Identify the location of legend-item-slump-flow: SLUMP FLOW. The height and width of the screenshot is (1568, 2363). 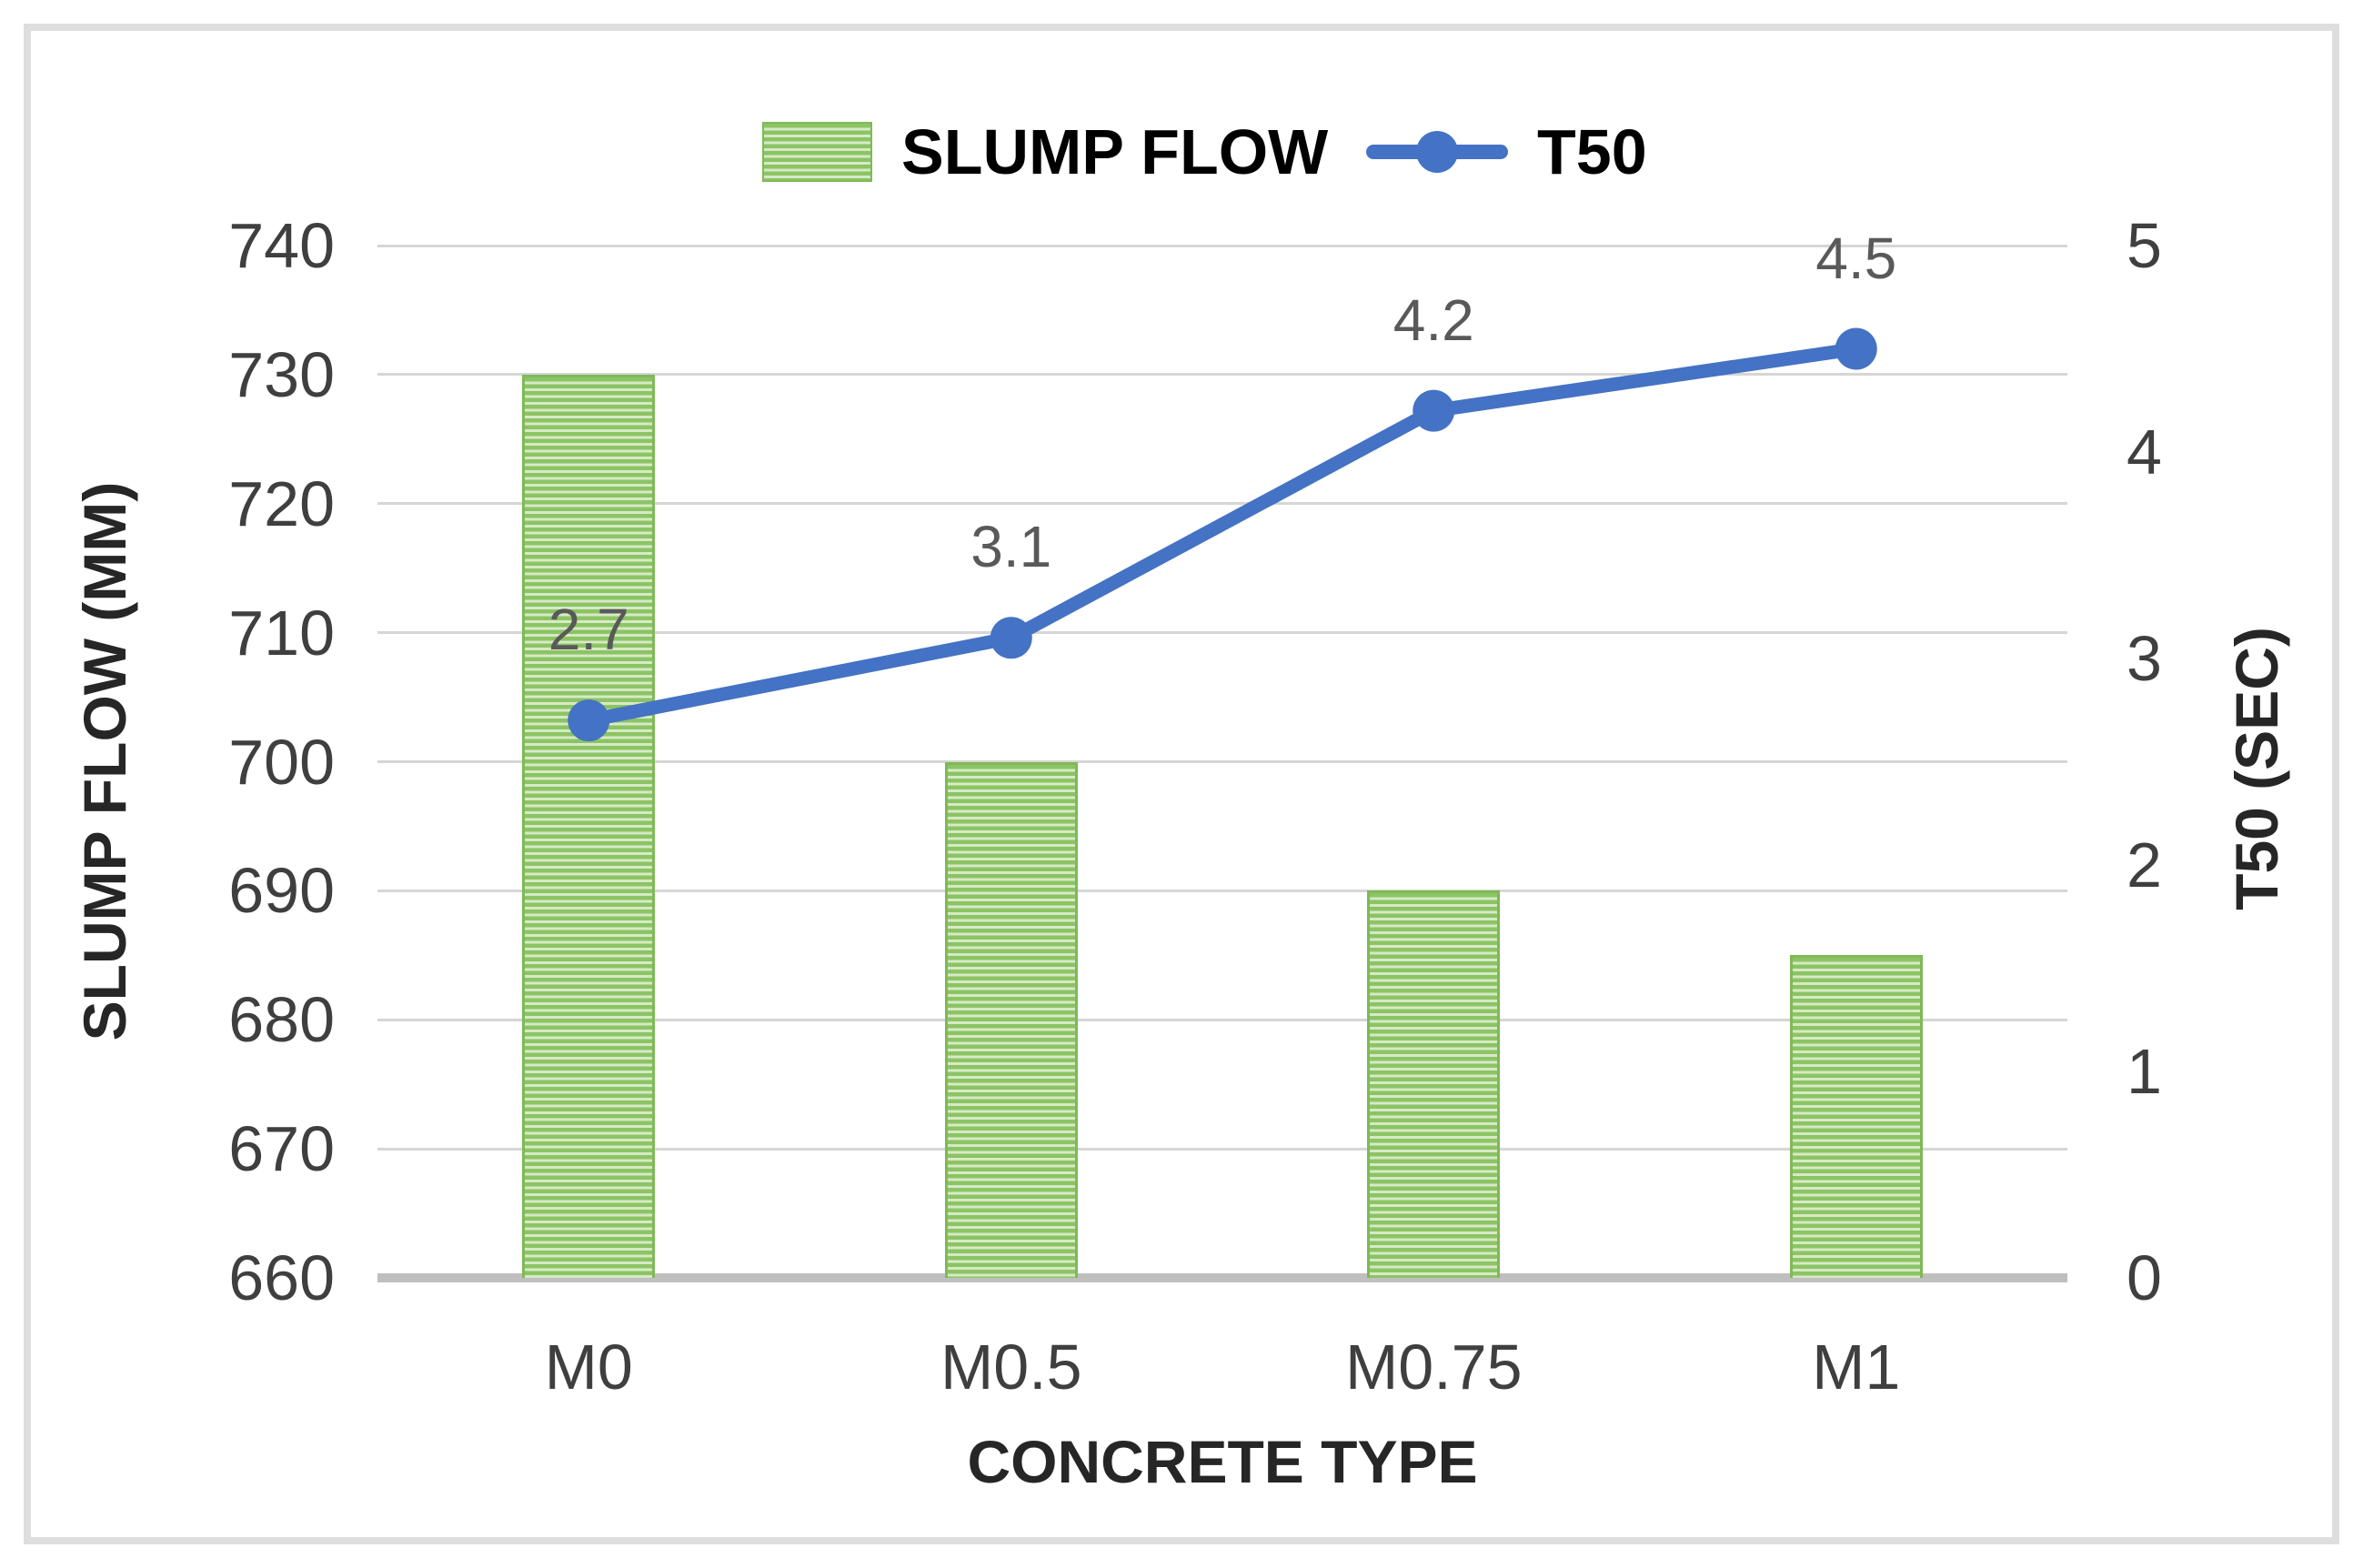
(1045, 152).